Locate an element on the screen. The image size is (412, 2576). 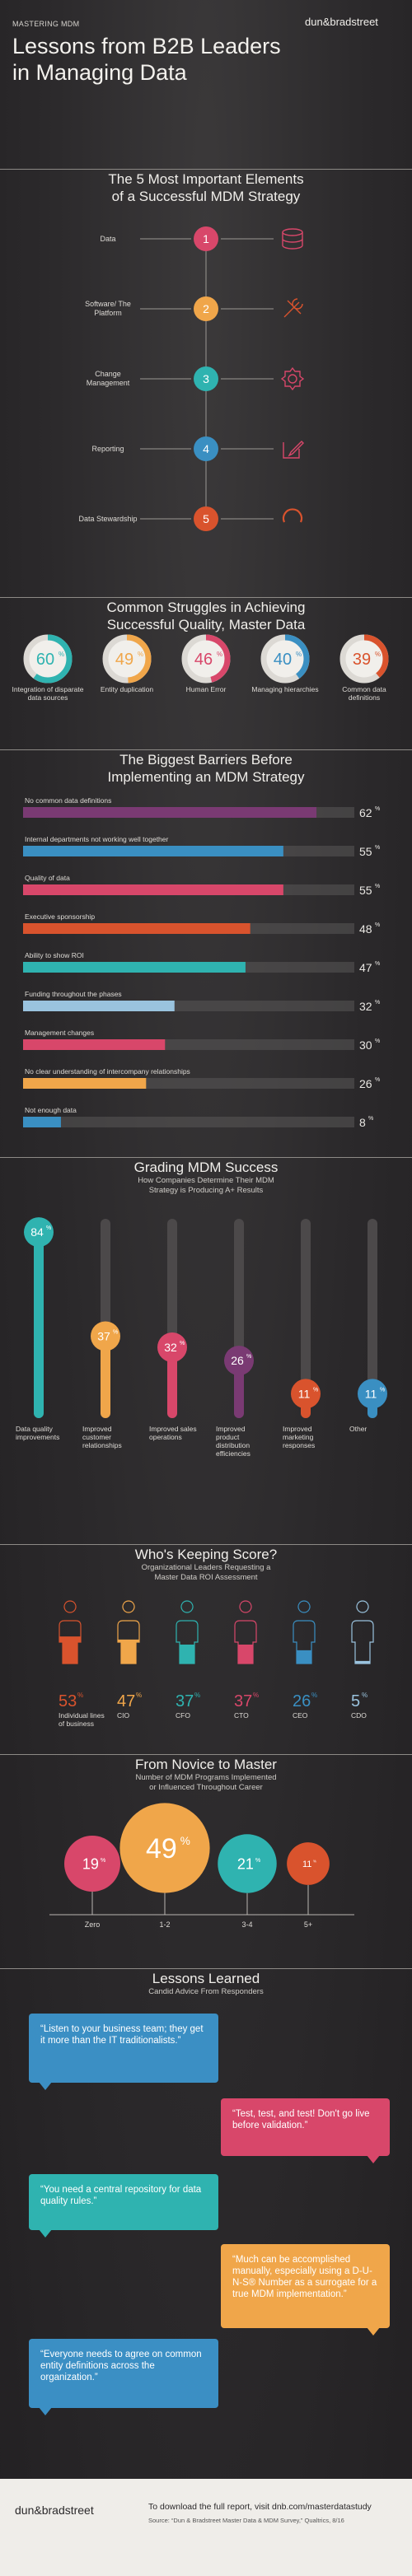
element-label: Data Stewardship is located at coordinates (108, 518).